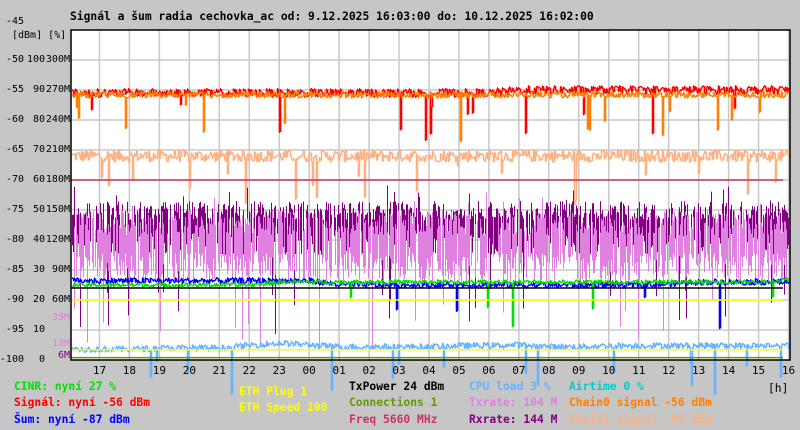 The height and width of the screenshot is (430, 800). Describe the element at coordinates (549, 370) in the screenshot. I see `x-tick-label: 08` at that location.